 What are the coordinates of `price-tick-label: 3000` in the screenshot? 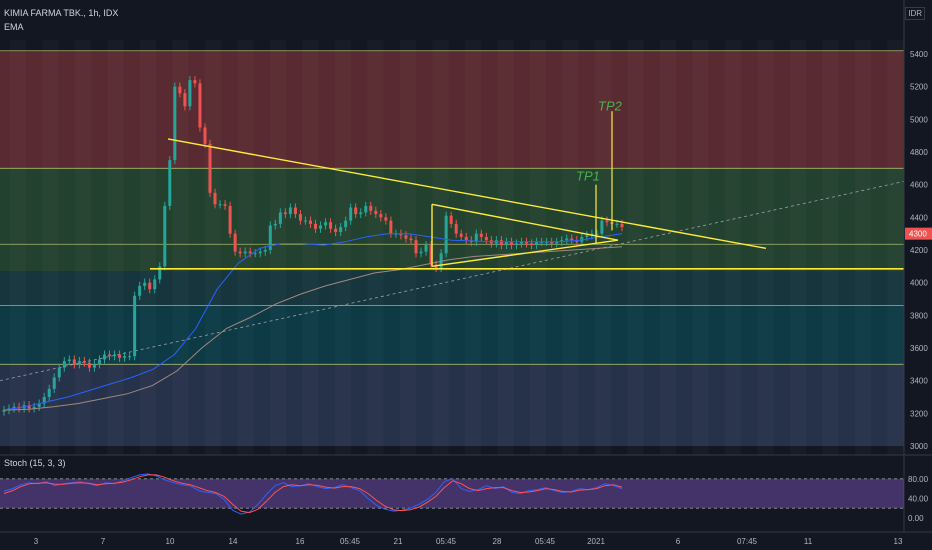 It's located at (919, 446).